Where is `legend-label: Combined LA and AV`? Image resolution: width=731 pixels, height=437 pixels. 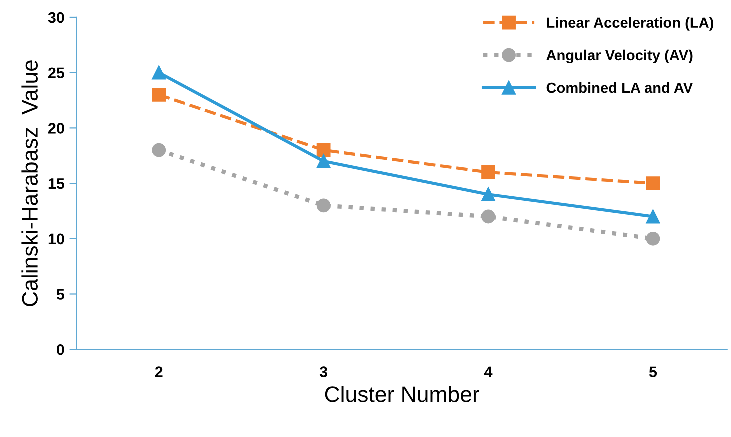
legend-label: Combined LA and AV is located at coordinates (620, 88).